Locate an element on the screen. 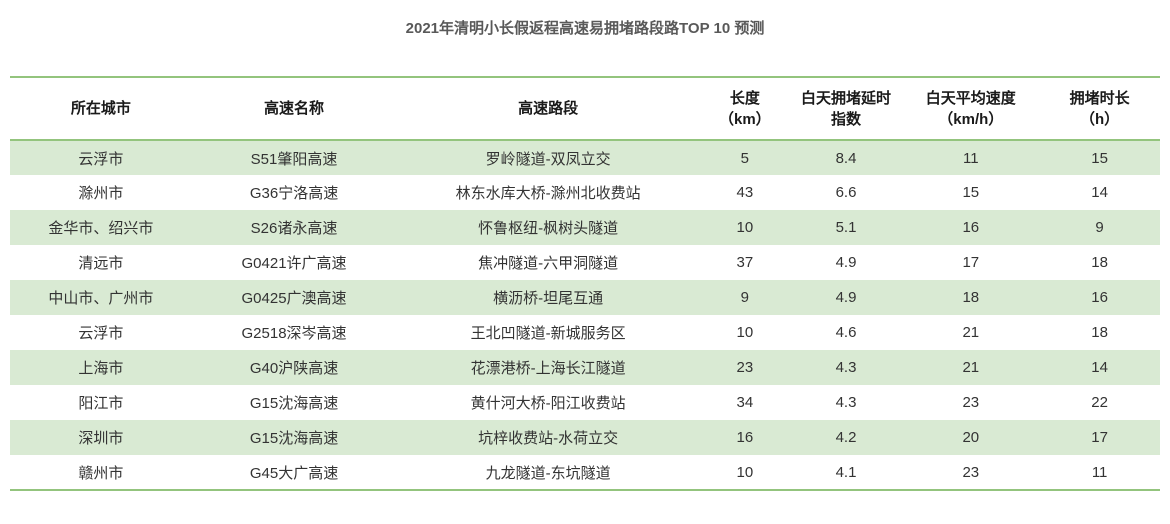 The width and height of the screenshot is (1170, 524). cell-delay-index: 8.4 is located at coordinates (846, 158).